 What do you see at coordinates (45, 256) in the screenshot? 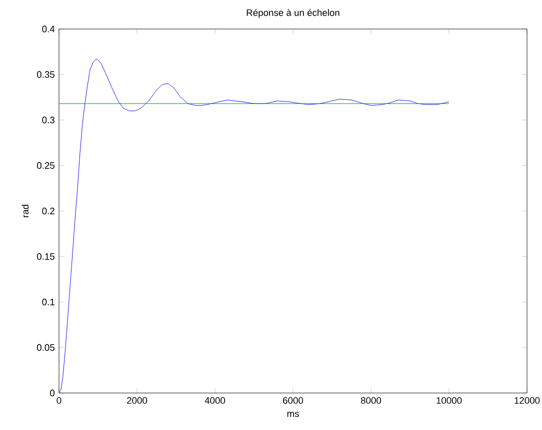
I see `y-tick-label: 0.15` at bounding box center [45, 256].